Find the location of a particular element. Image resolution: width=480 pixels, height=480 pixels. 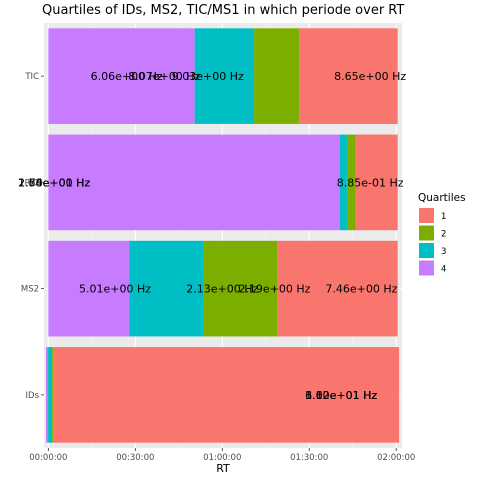

bar-value-label: 2.13e+00 Hz is located at coordinates (222, 289).